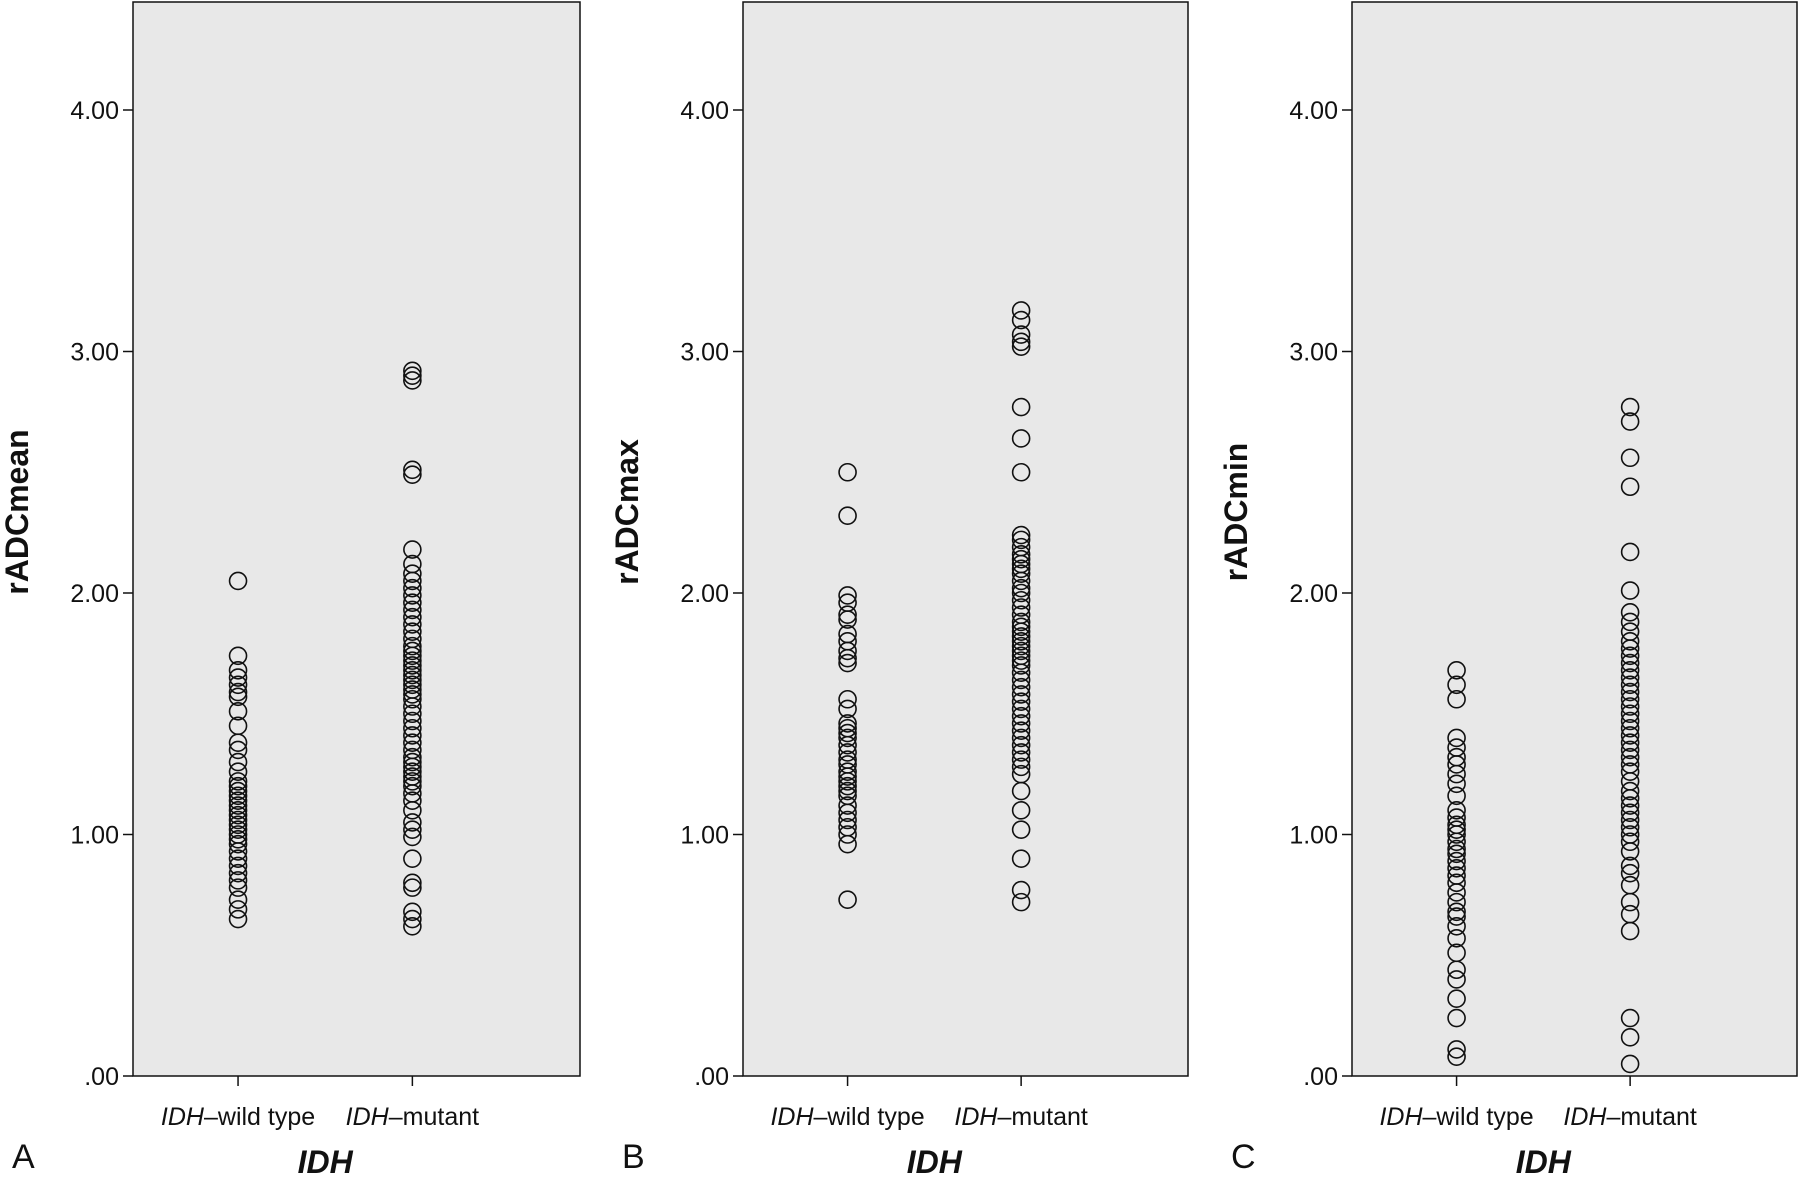  I want to click on panel-label: B, so click(633, 1157).